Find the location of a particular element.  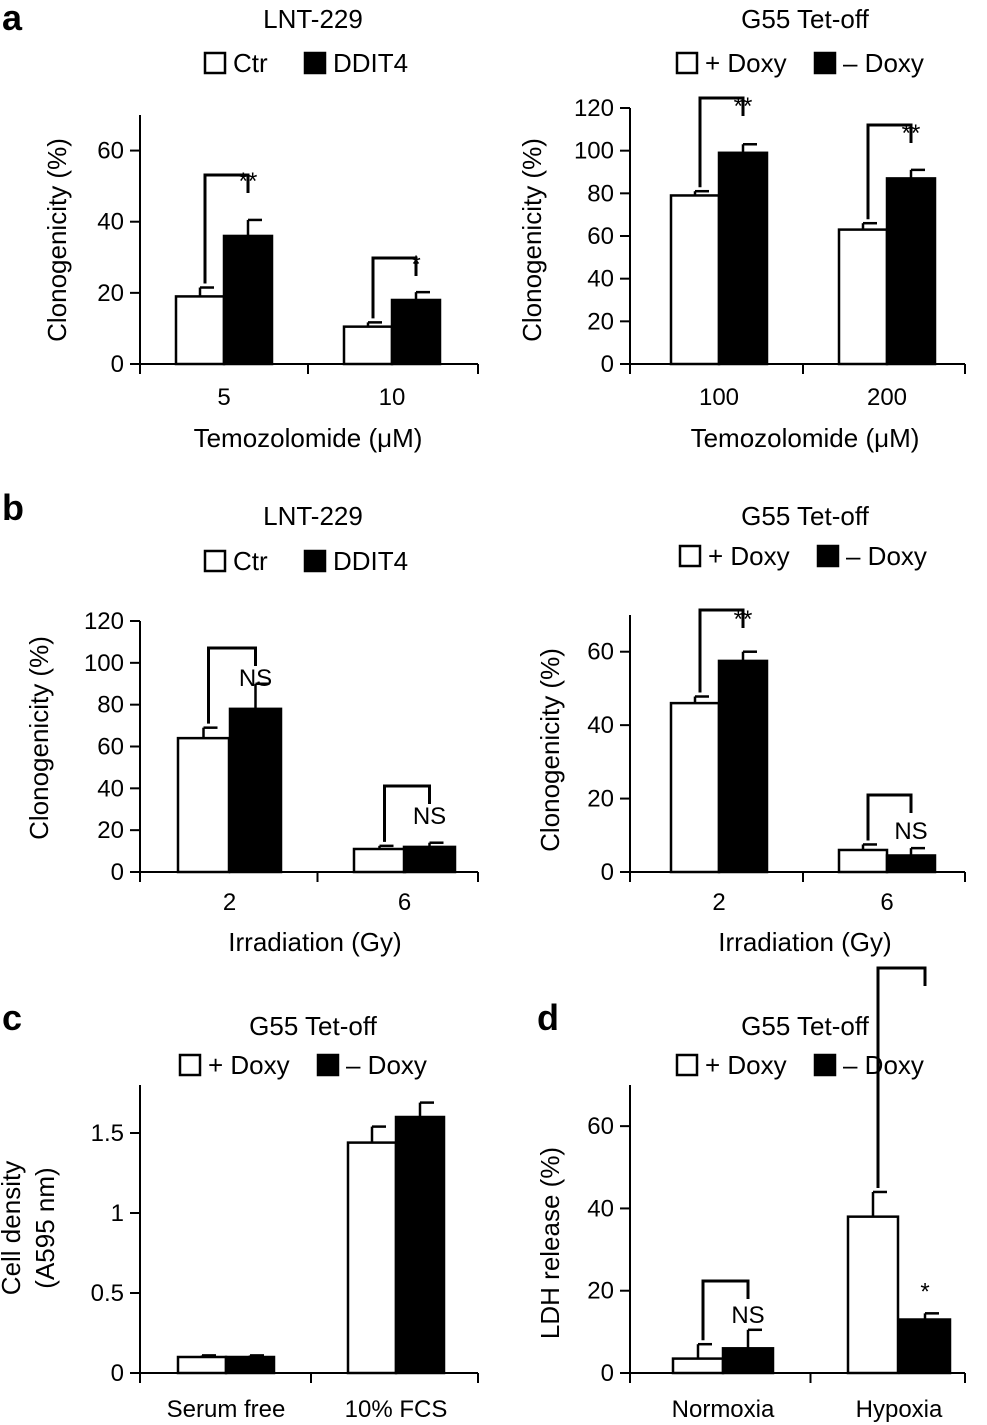

x-tick-label: Hypoxia is located at coordinates (899, 1409).